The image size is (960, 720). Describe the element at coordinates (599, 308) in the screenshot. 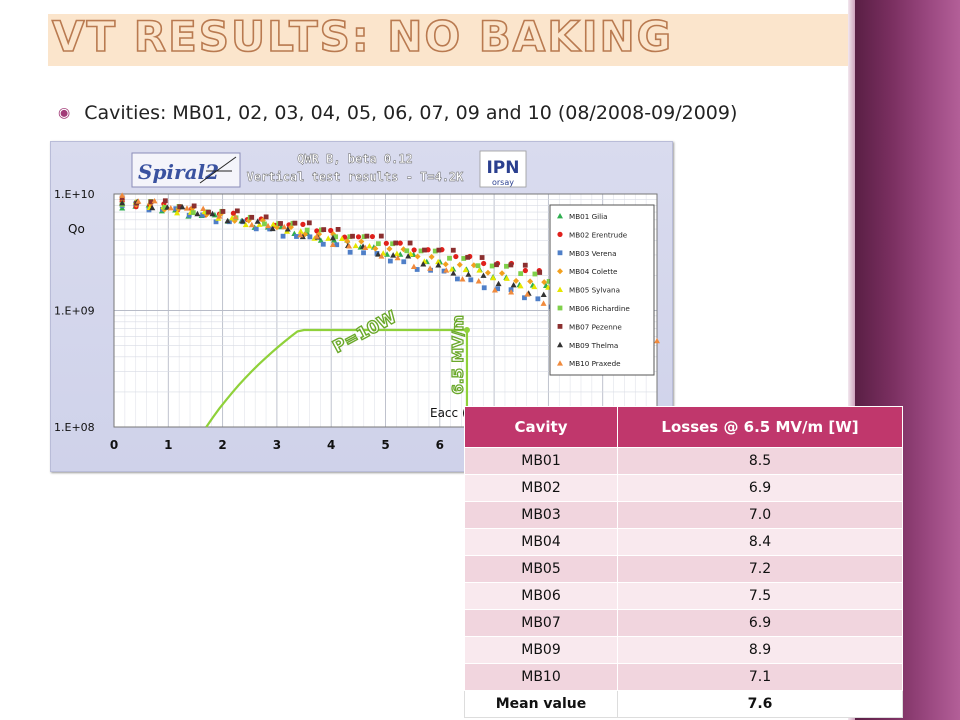

I see `legend-item-label: MB06 Richardine` at that location.